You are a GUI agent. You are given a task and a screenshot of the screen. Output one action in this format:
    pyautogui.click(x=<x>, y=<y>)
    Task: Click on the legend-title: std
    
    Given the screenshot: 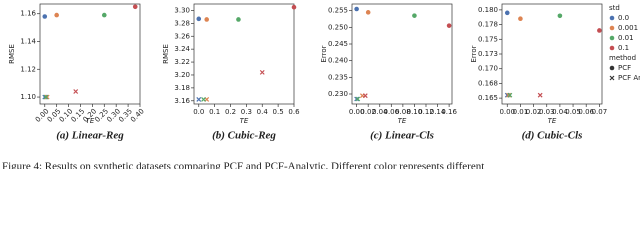 What is the action you would take?
    pyautogui.click(x=614, y=8)
    